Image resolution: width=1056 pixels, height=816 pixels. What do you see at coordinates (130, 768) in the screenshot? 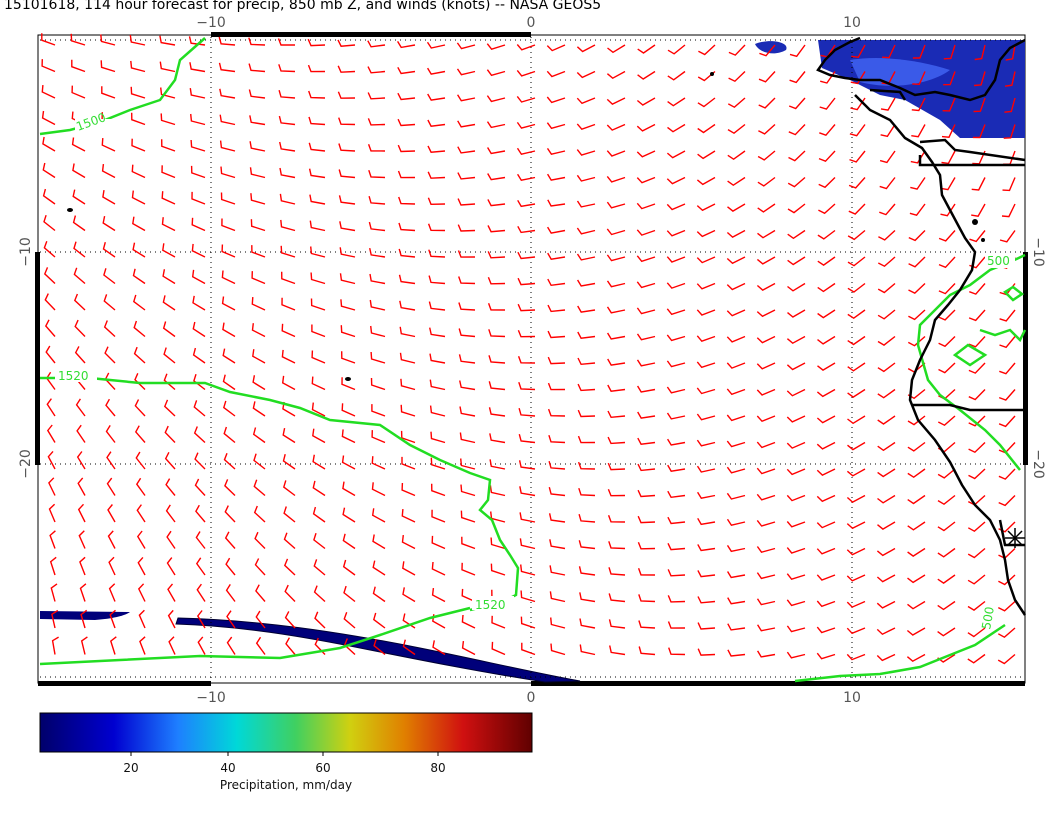
I see `colorbar-tick-20: 20` at bounding box center [130, 768].